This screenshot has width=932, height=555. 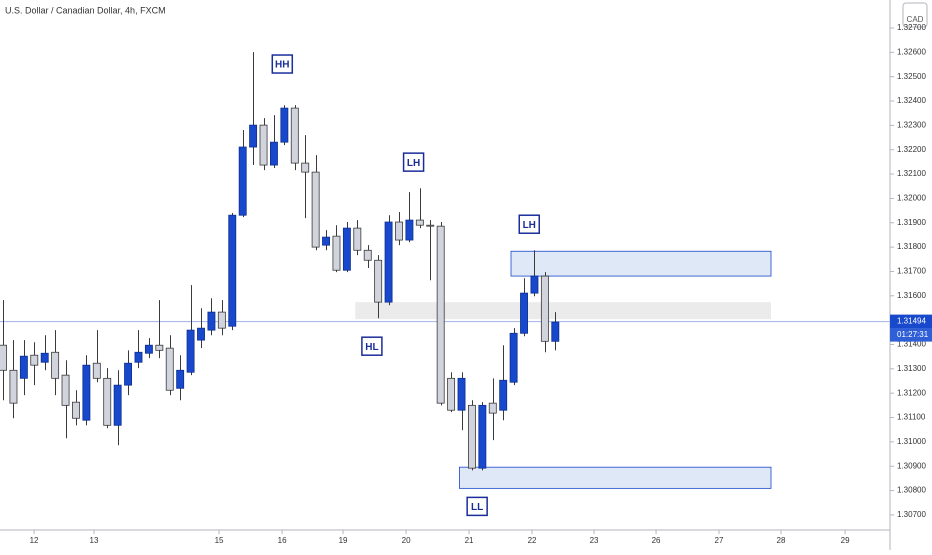 What do you see at coordinates (911, 392) in the screenshot?
I see `y-tick-label: 1.31200` at bounding box center [911, 392].